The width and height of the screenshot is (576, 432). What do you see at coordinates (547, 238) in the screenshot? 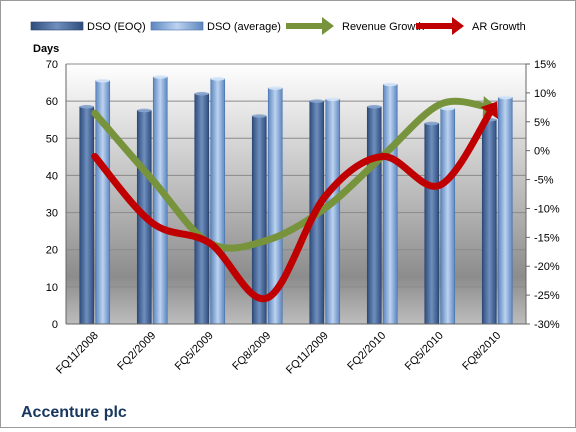
I see `y2-tick-label: -15%` at bounding box center [547, 238].